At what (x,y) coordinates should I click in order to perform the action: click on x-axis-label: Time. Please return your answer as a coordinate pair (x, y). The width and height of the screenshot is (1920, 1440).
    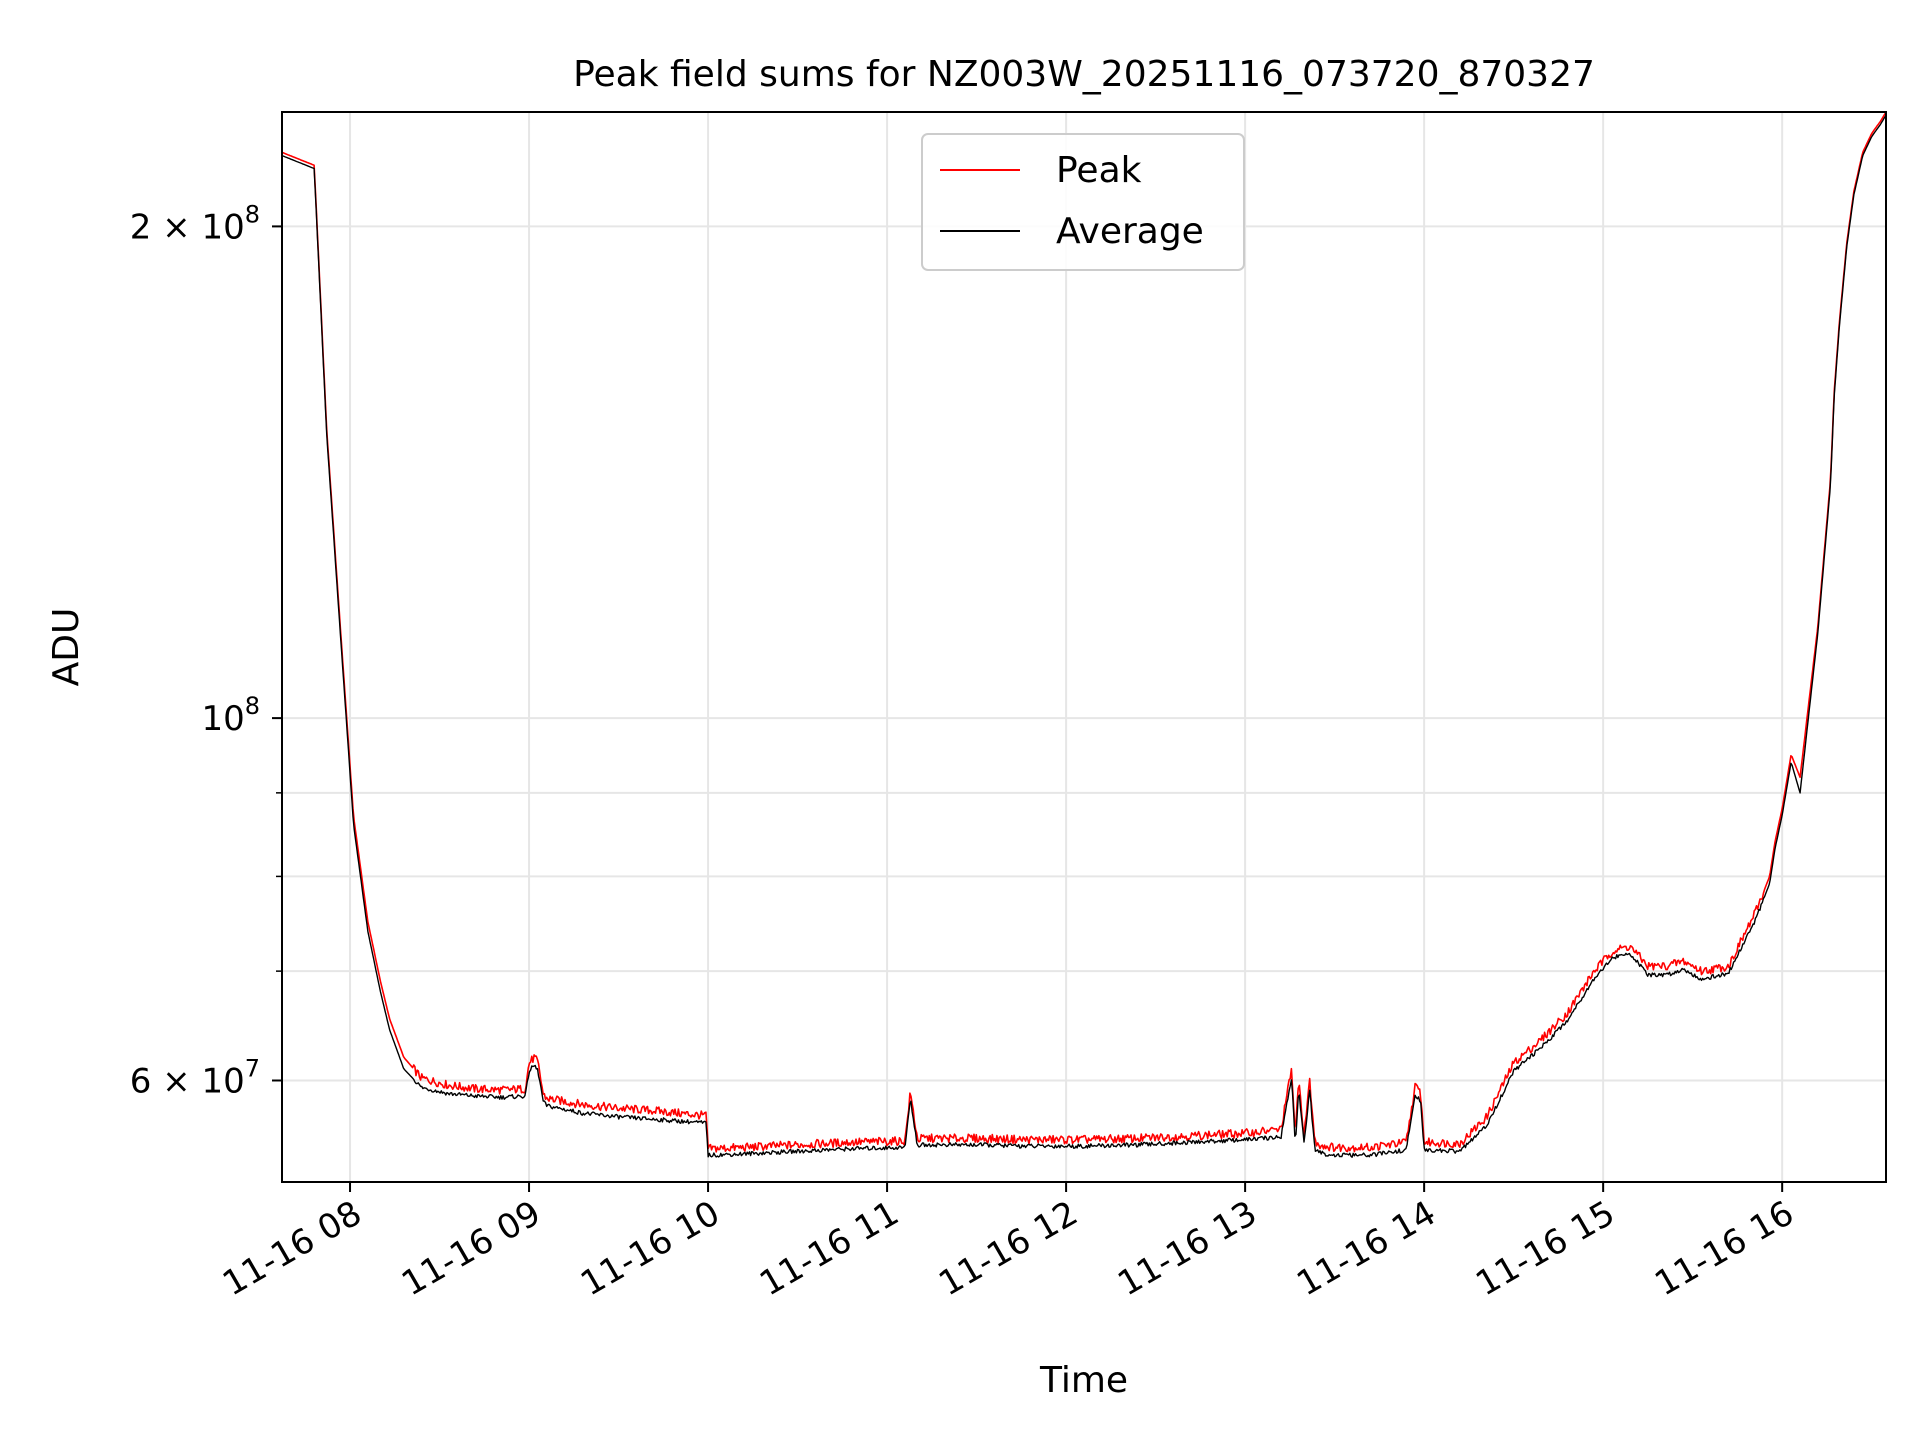
    Looking at the image, I should click on (1083, 1380).